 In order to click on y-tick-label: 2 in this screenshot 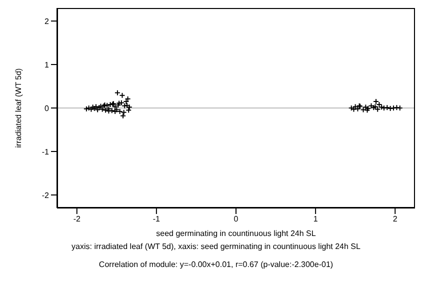, I will do `click(47, 21)`.